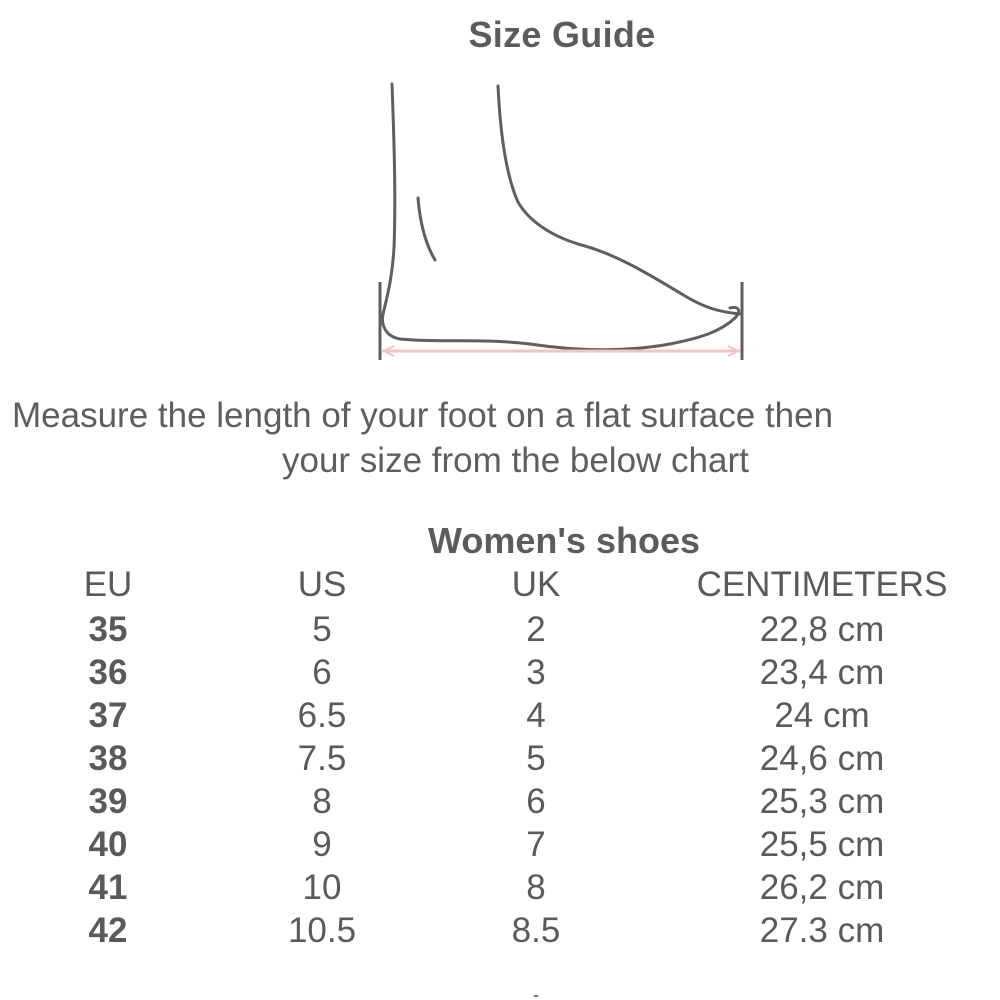 The width and height of the screenshot is (1000, 1000). What do you see at coordinates (822, 758) in the screenshot?
I see `cell-cm: 24,6 cm` at bounding box center [822, 758].